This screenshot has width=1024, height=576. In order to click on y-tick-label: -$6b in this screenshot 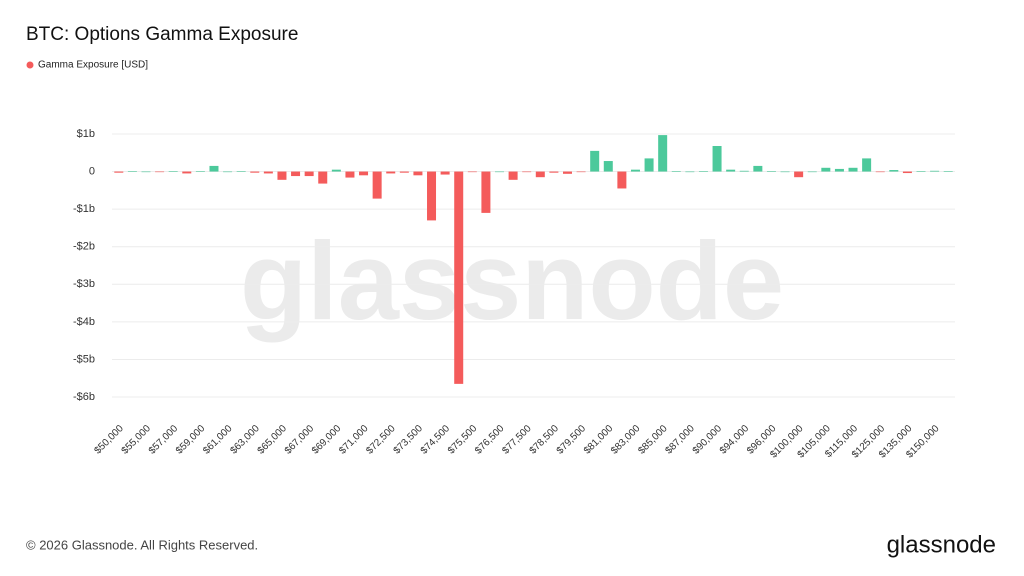, I will do `click(84, 397)`.